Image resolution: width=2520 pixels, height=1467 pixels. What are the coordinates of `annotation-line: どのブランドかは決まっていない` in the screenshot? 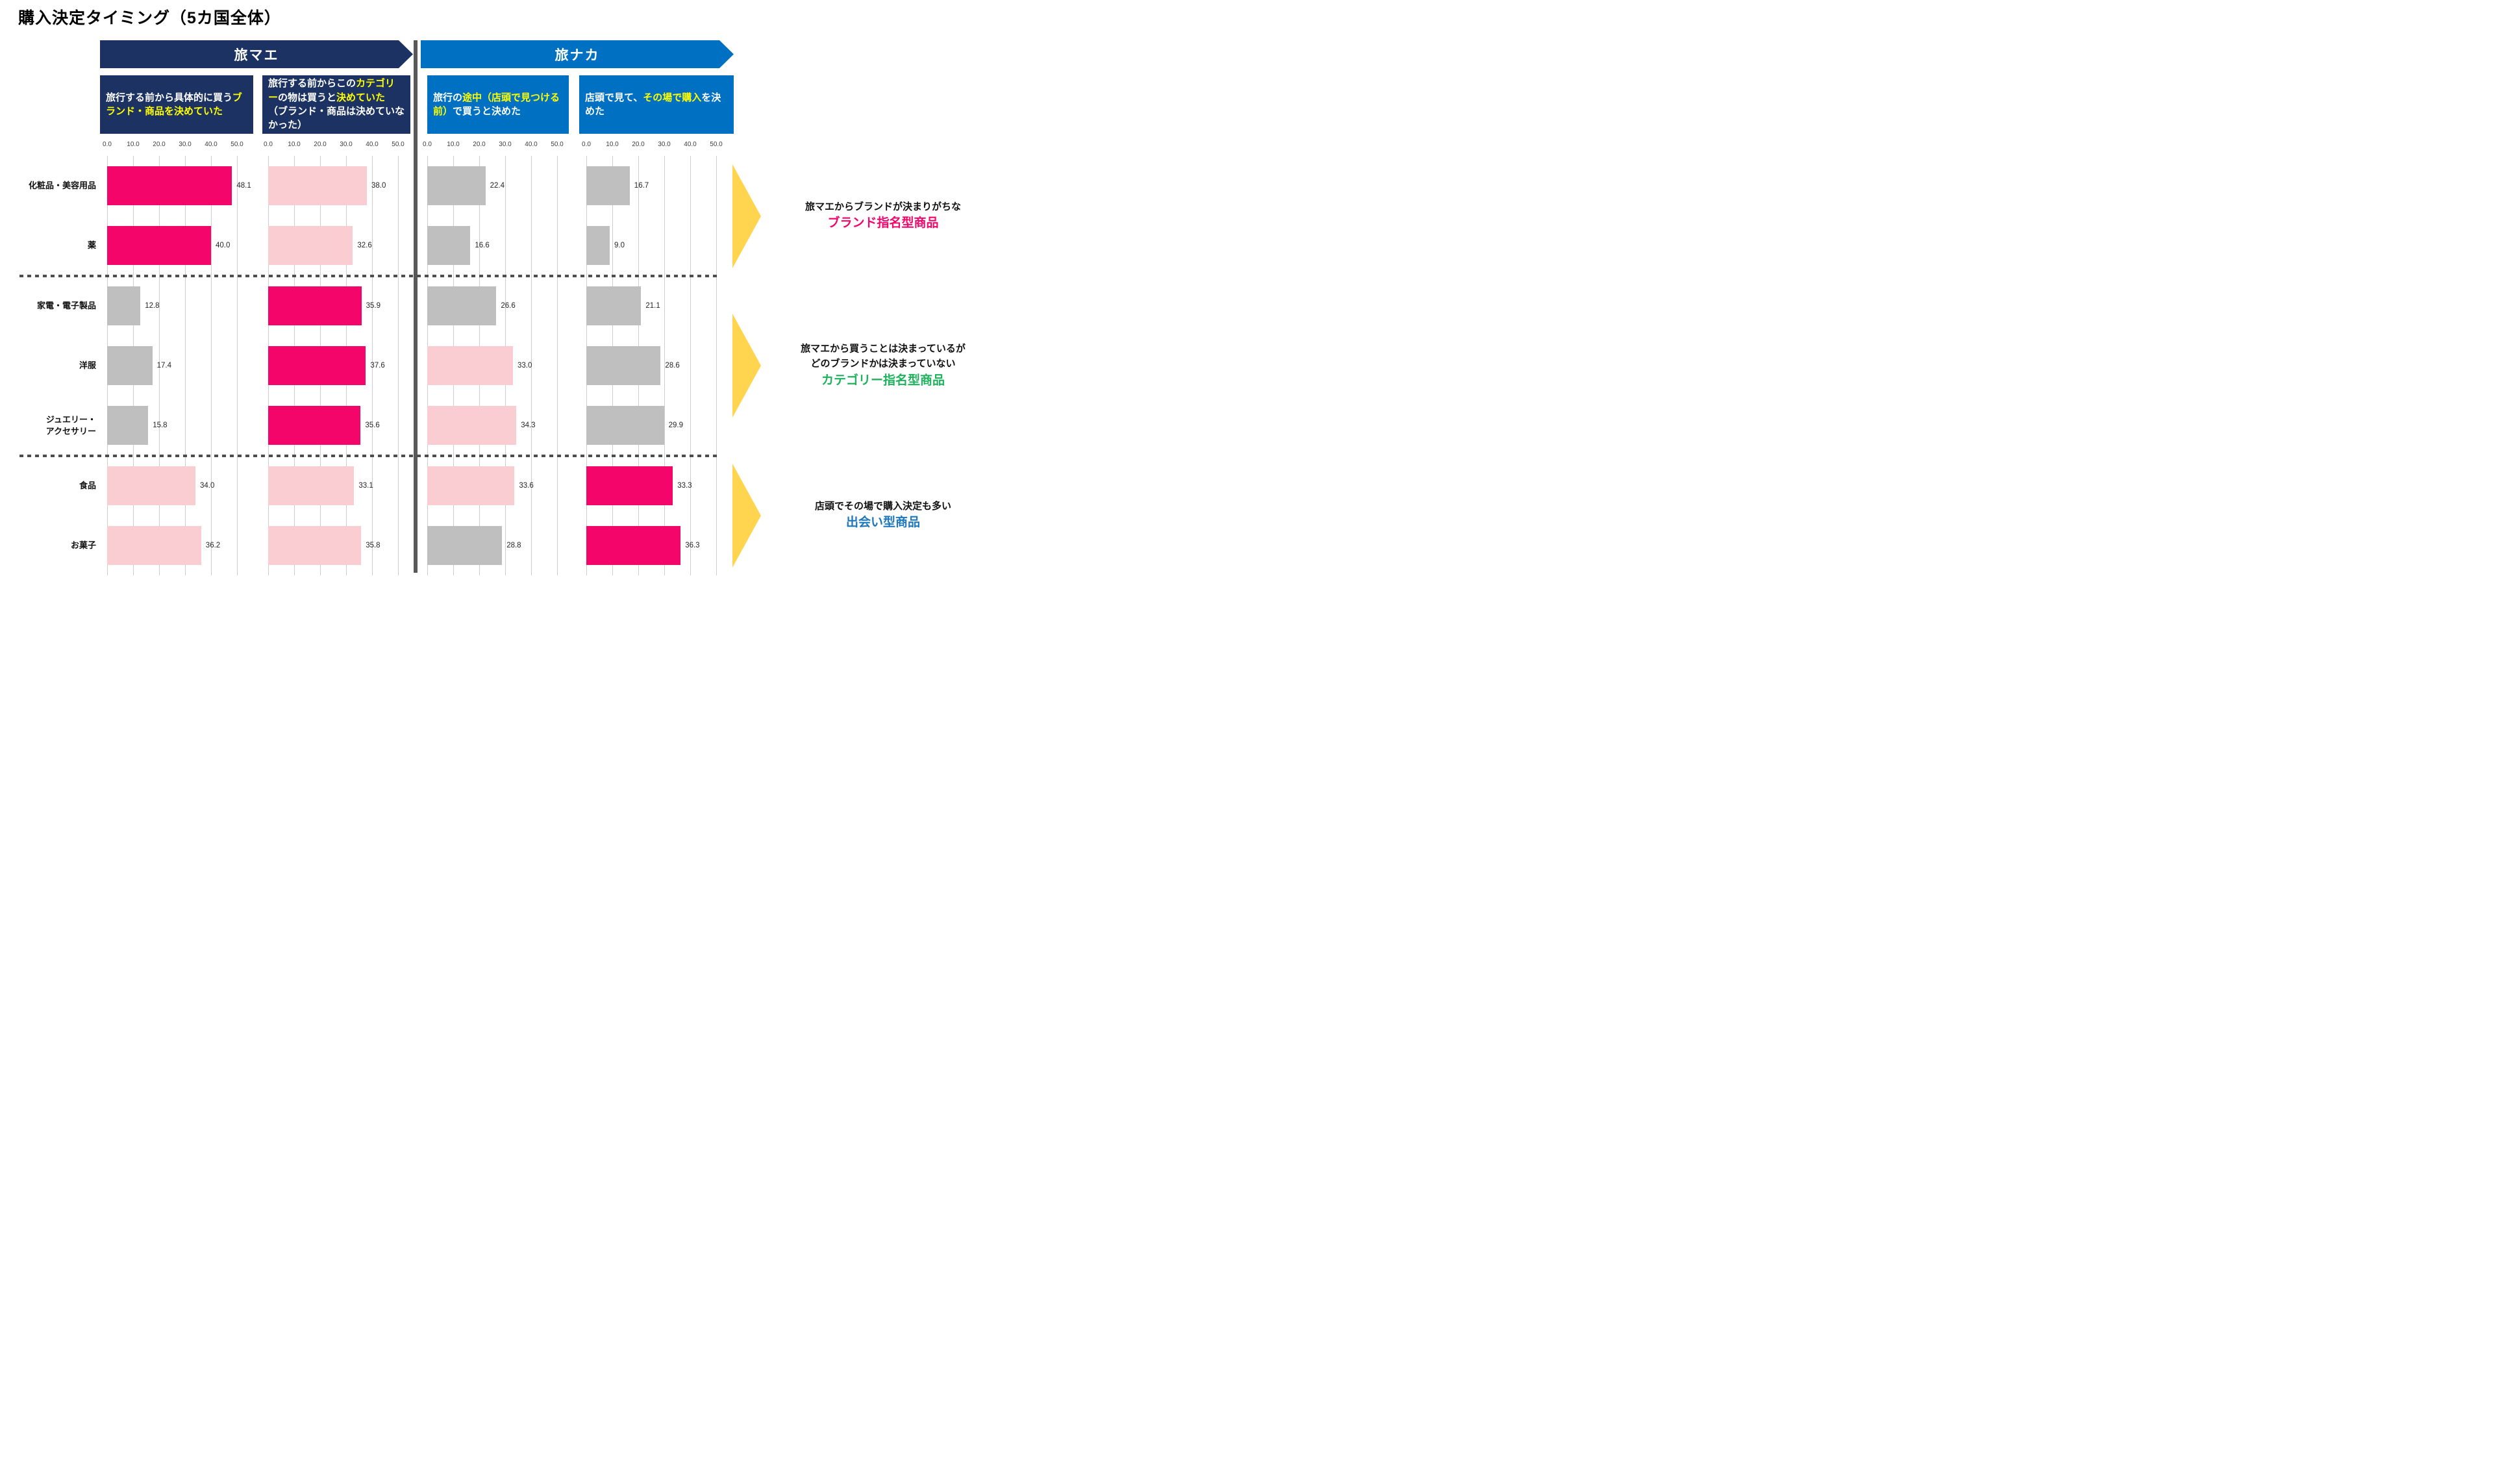 It's located at (883, 364).